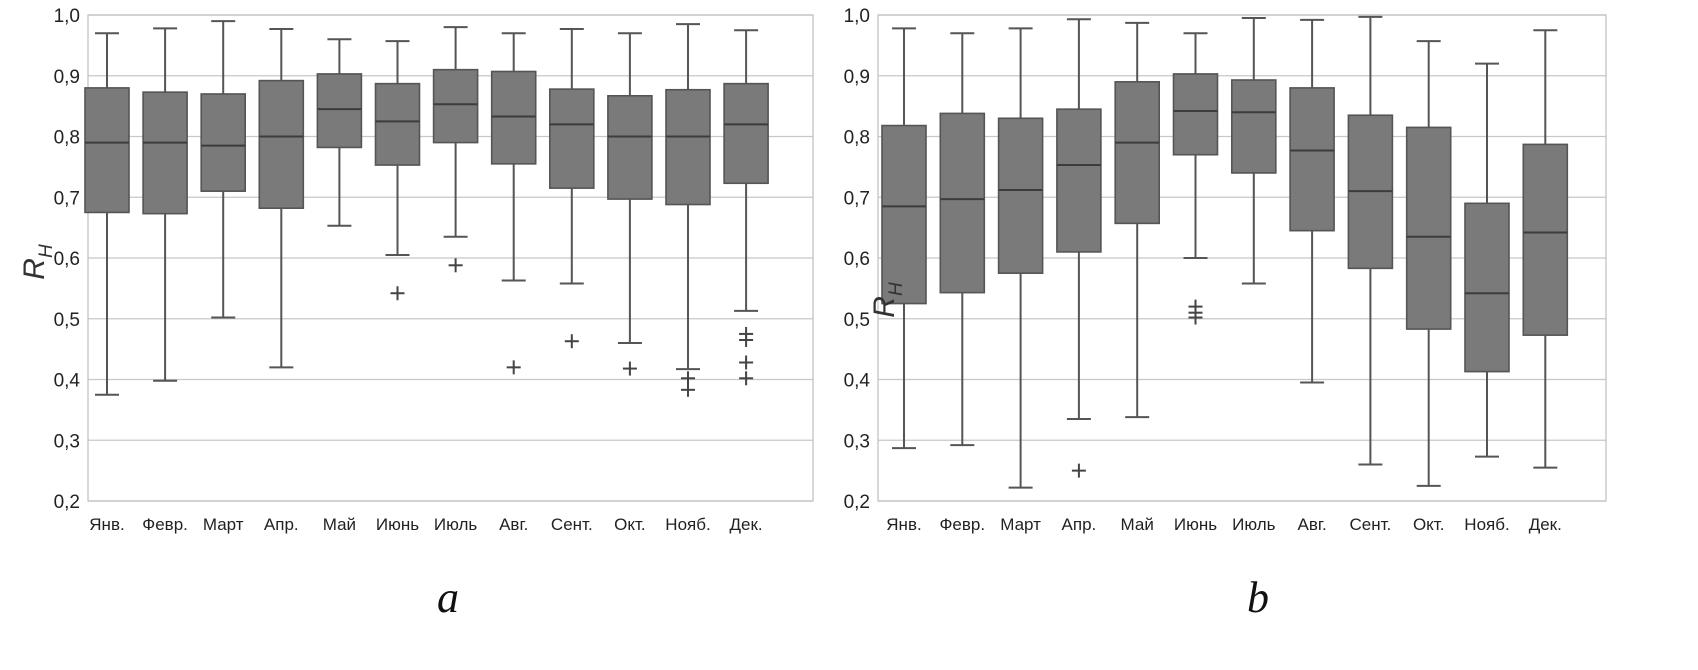 The width and height of the screenshot is (1698, 670). What do you see at coordinates (629, 524) in the screenshot?
I see `x-tick-label: Окт.` at bounding box center [629, 524].